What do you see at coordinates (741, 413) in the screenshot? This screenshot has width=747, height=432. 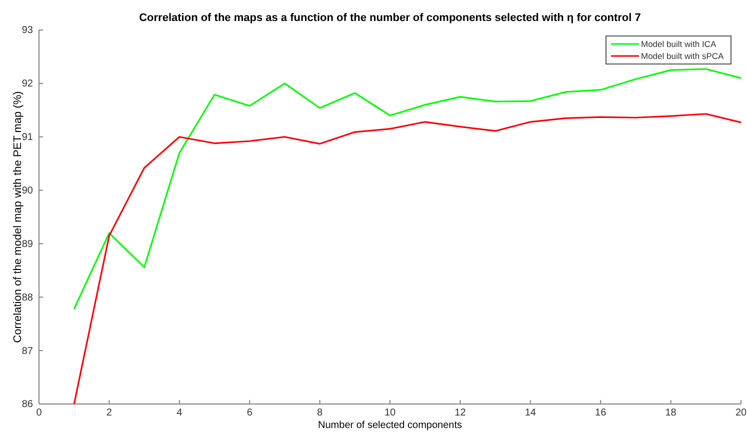 I see `x-tick-label: 20` at bounding box center [741, 413].